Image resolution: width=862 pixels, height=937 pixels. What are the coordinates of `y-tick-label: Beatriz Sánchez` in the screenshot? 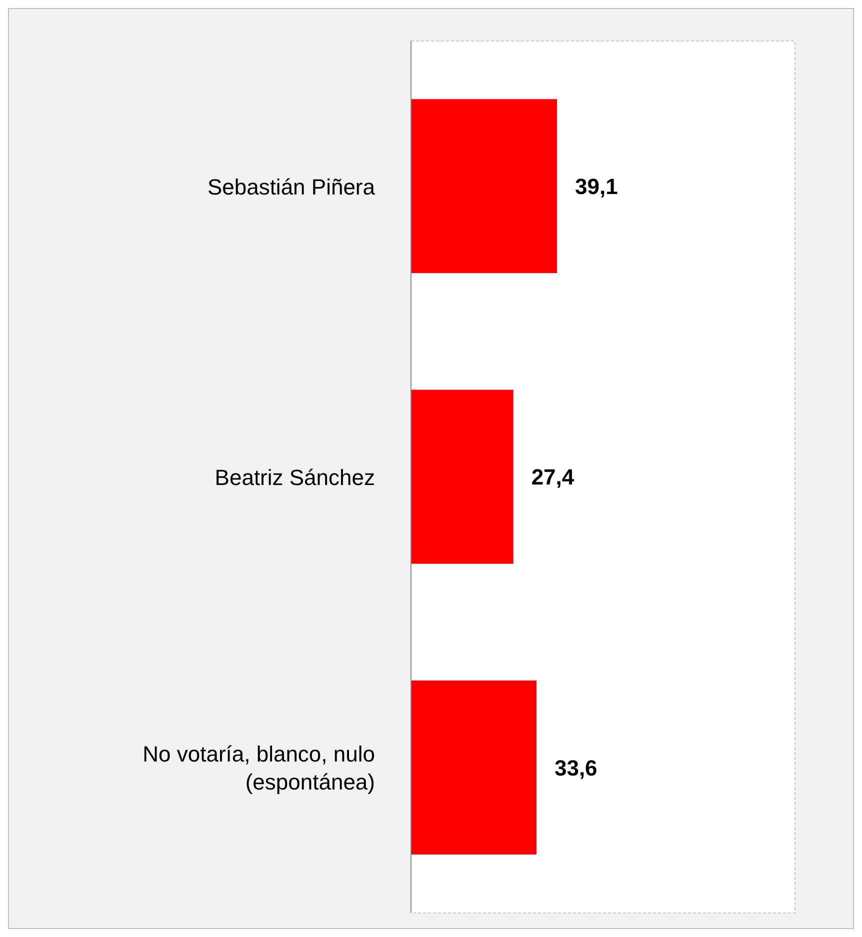 It's located at (294, 477).